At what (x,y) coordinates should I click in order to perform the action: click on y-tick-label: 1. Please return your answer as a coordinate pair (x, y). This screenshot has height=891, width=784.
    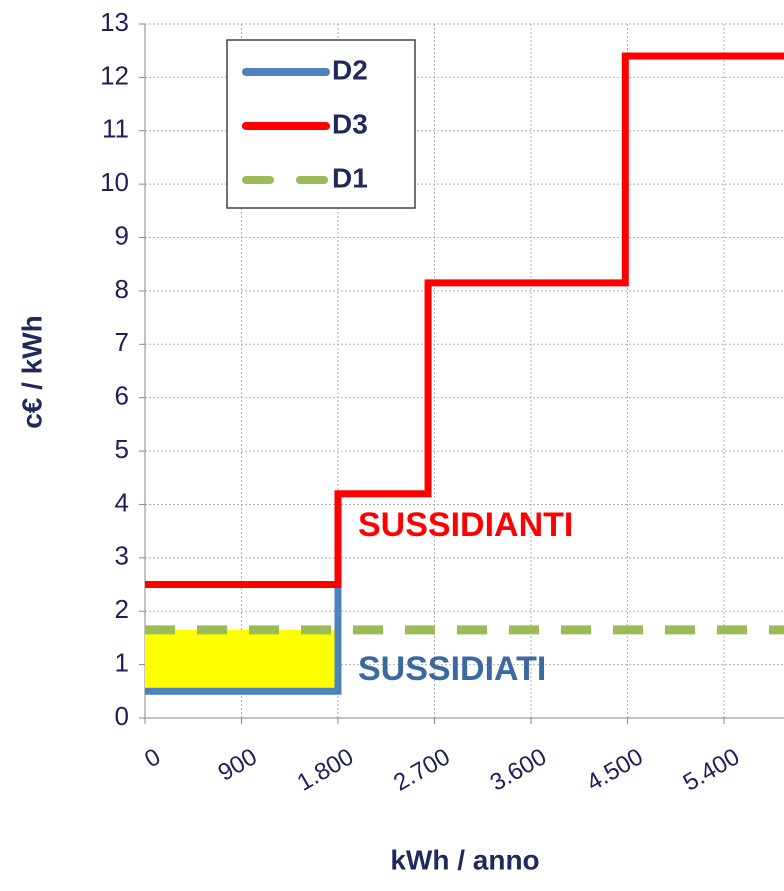
    Looking at the image, I should click on (122, 662).